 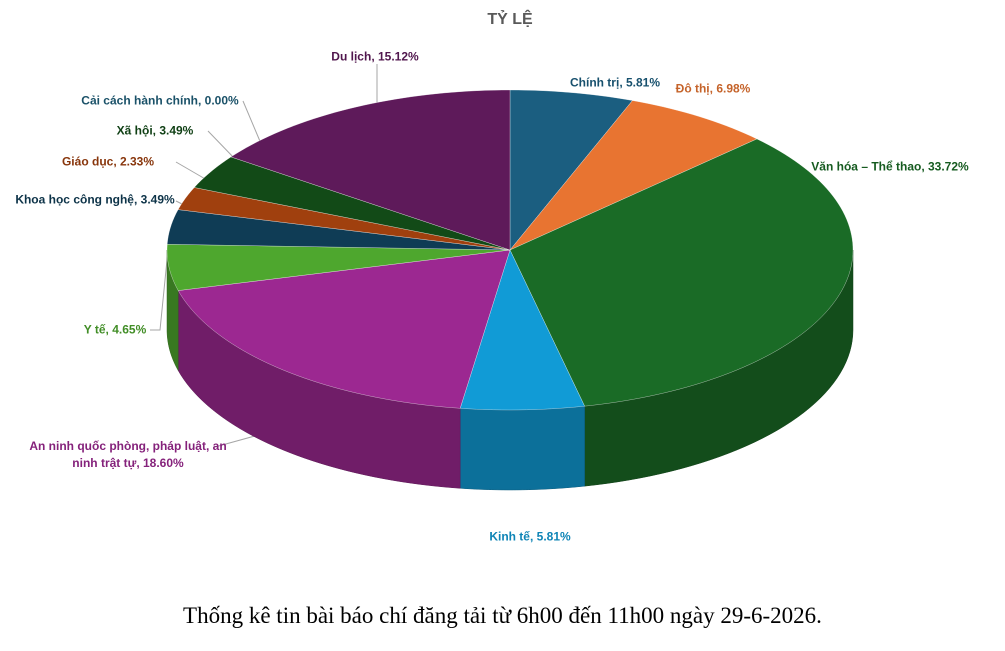 What do you see at coordinates (139, 100) in the screenshot?
I see `category-label: Cải cách hành chính` at bounding box center [139, 100].